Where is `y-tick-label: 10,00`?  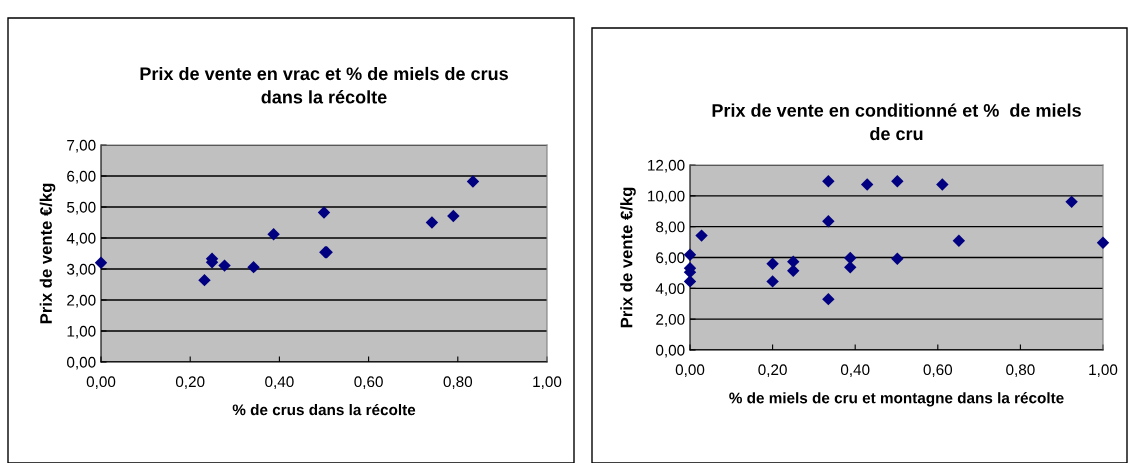
y-tick-label: 10,00 is located at coordinates (666, 197).